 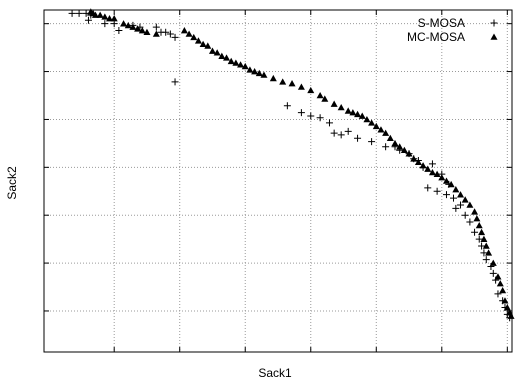 I want to click on x-axis-label: Sack1, so click(x=275, y=373).